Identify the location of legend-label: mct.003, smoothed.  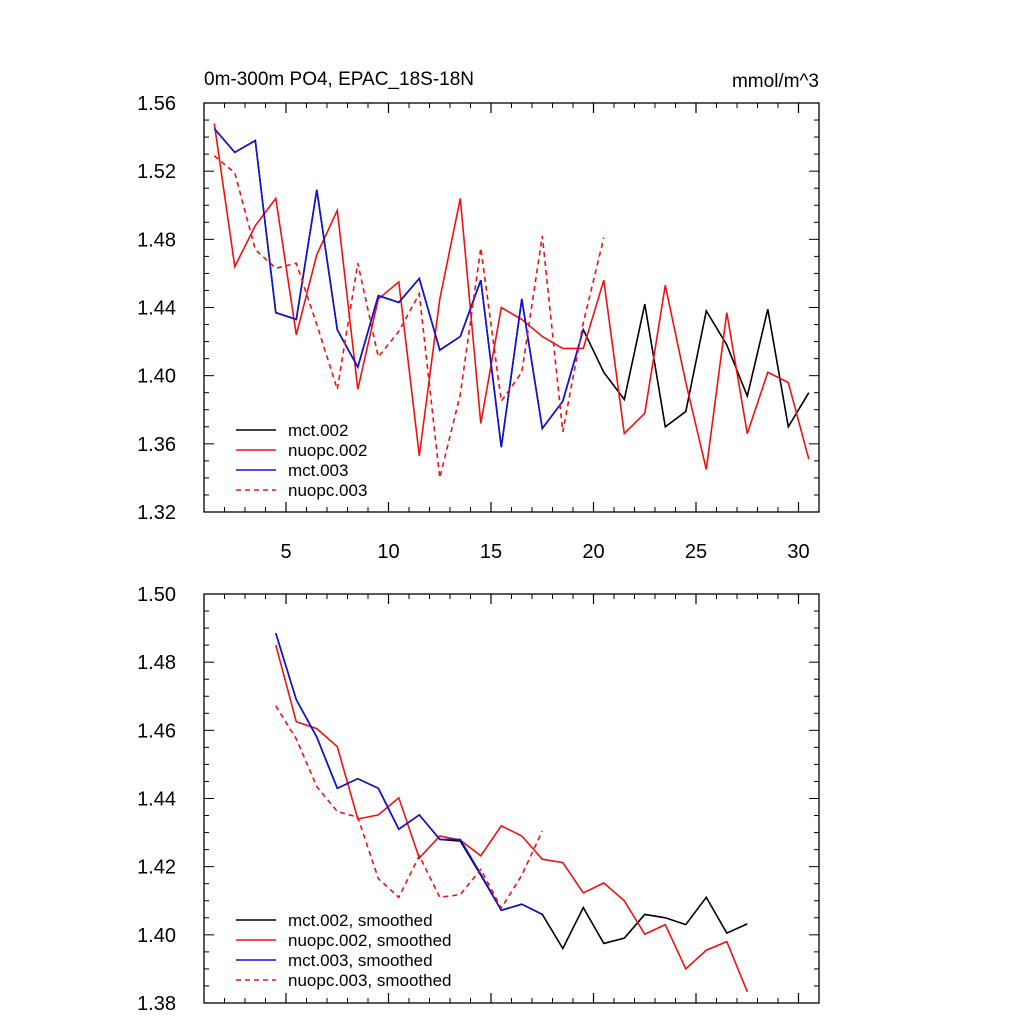
(360, 960).